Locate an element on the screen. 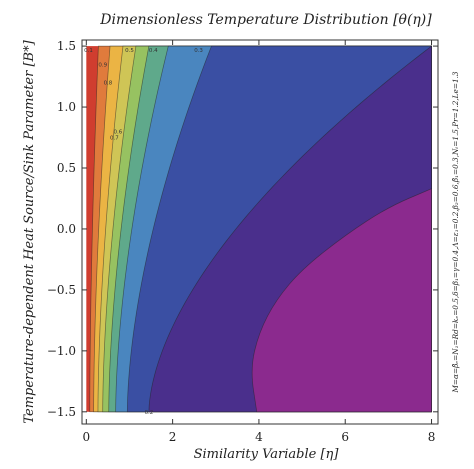 The image size is (474, 469). x-tick-label: 6 is located at coordinates (345, 437).